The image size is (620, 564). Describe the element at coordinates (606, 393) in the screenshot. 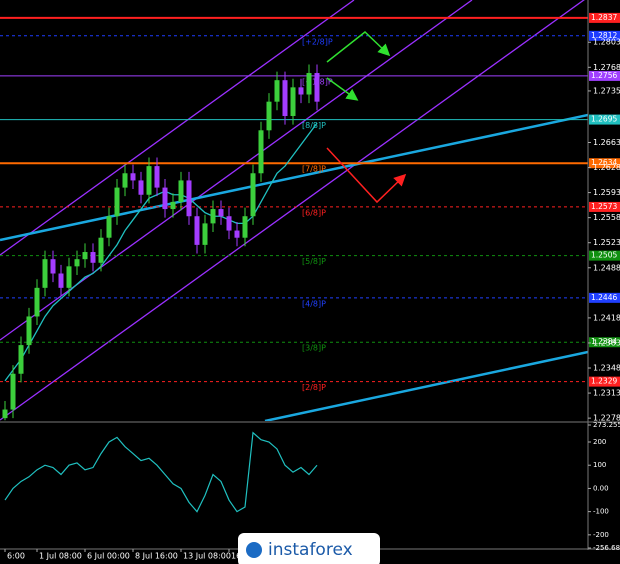

I see `y-tick-label: 1.2313` at that location.